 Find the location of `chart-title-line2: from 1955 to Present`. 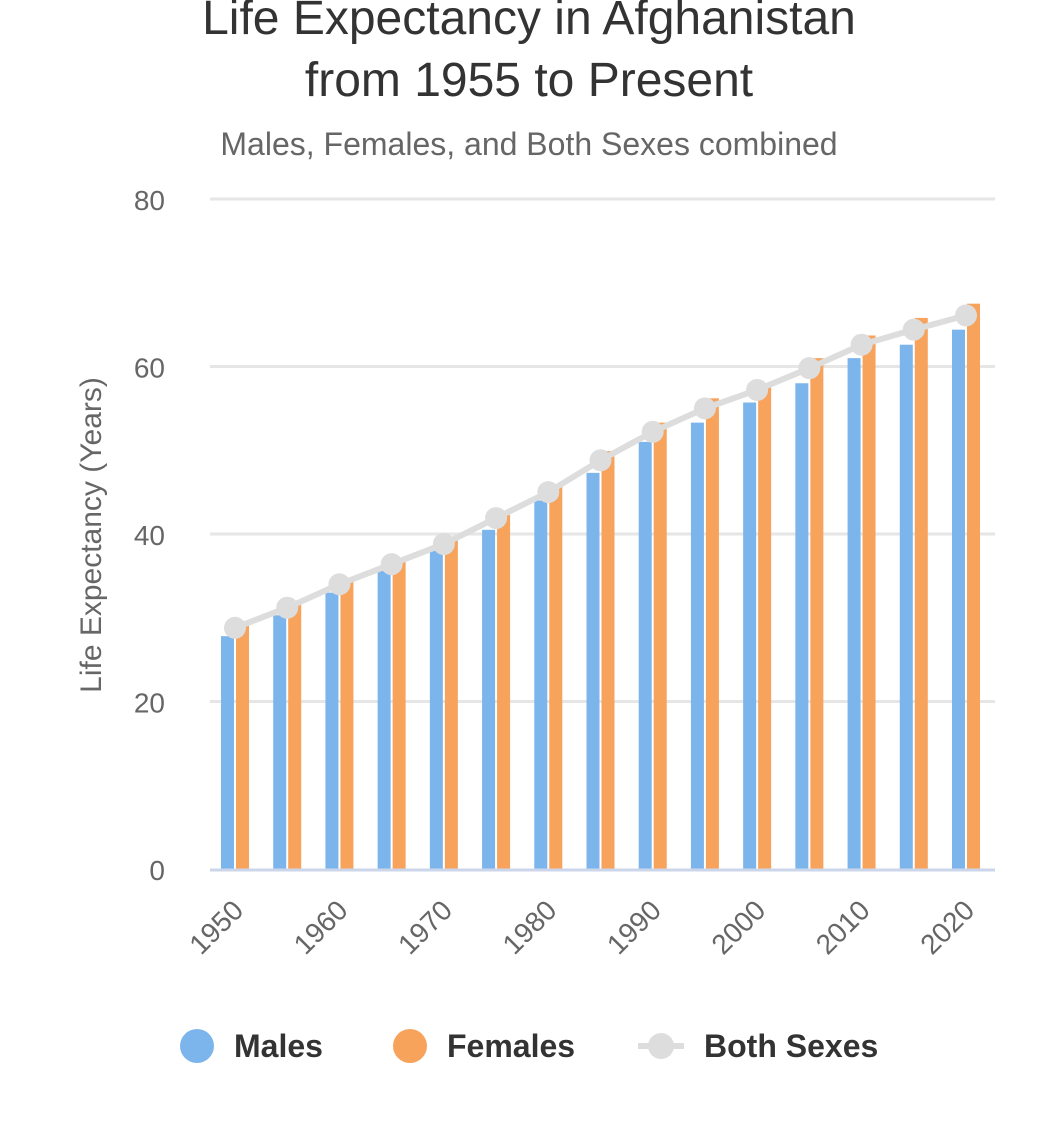

chart-title-line2: from 1955 to Present is located at coordinates (529, 80).